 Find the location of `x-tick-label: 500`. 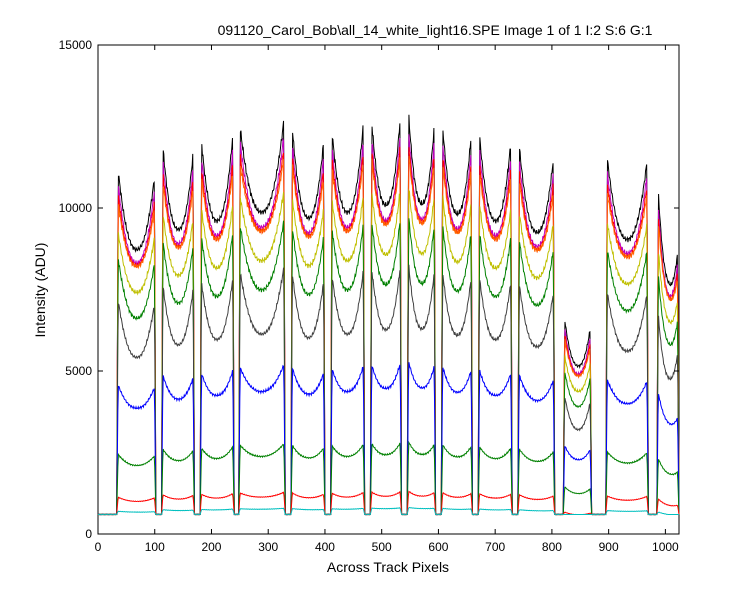

x-tick-label: 500 is located at coordinates (382, 547).